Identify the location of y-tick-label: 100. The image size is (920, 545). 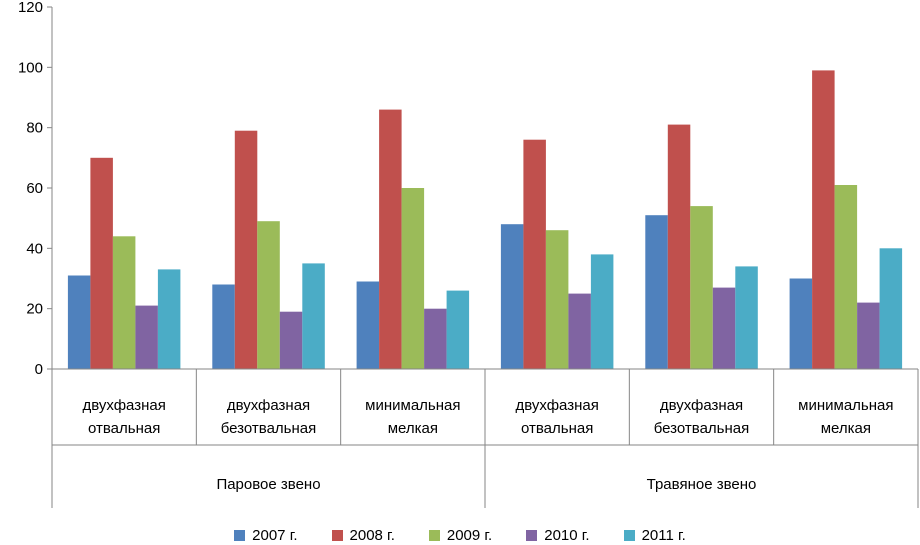
(30, 67).